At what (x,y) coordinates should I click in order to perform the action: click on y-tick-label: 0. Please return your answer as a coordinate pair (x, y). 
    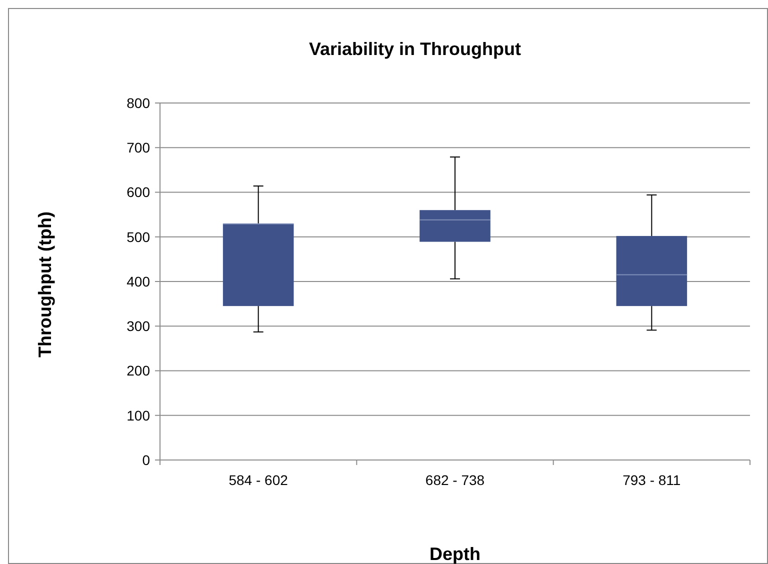
    Looking at the image, I should click on (146, 460).